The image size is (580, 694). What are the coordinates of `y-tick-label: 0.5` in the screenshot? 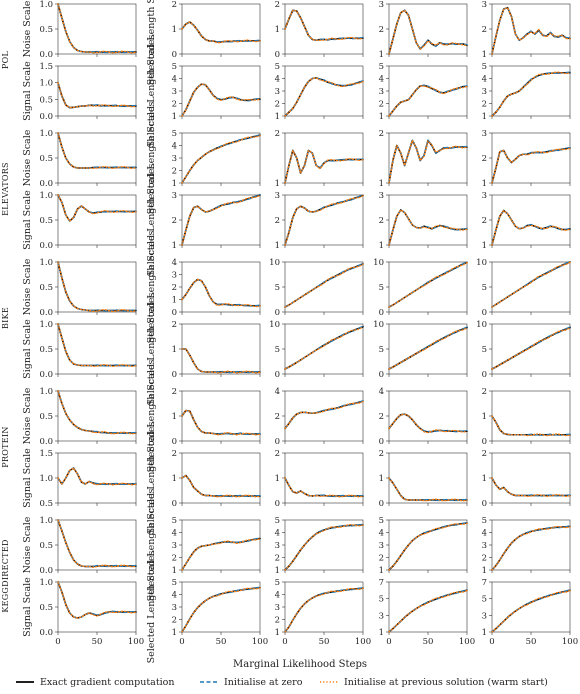 It's located at (46, 100).